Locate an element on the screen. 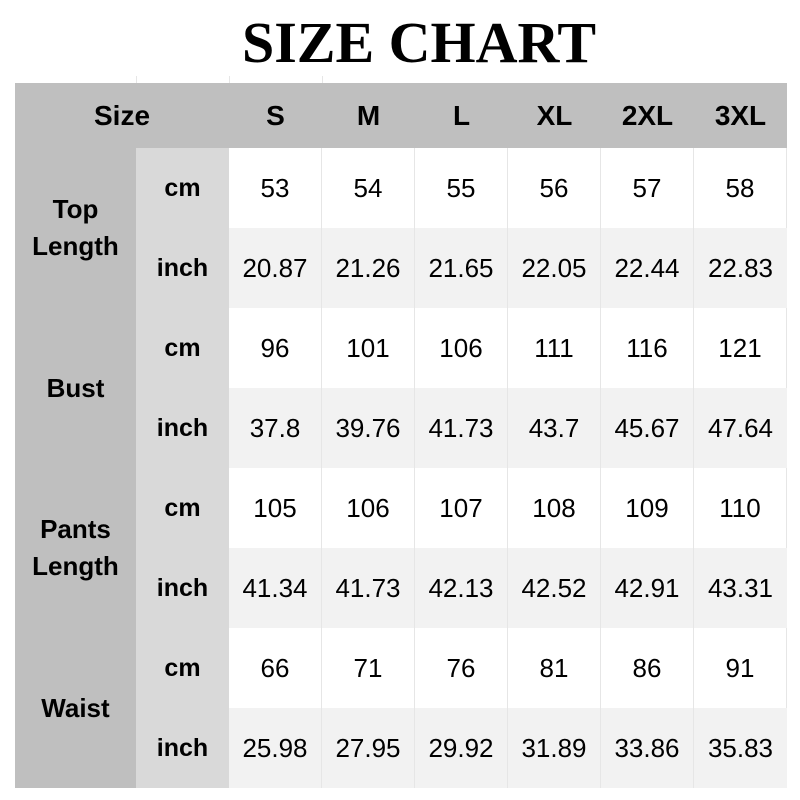 The image size is (800, 800). table-cell-inch: 29.92 is located at coordinates (461, 748).